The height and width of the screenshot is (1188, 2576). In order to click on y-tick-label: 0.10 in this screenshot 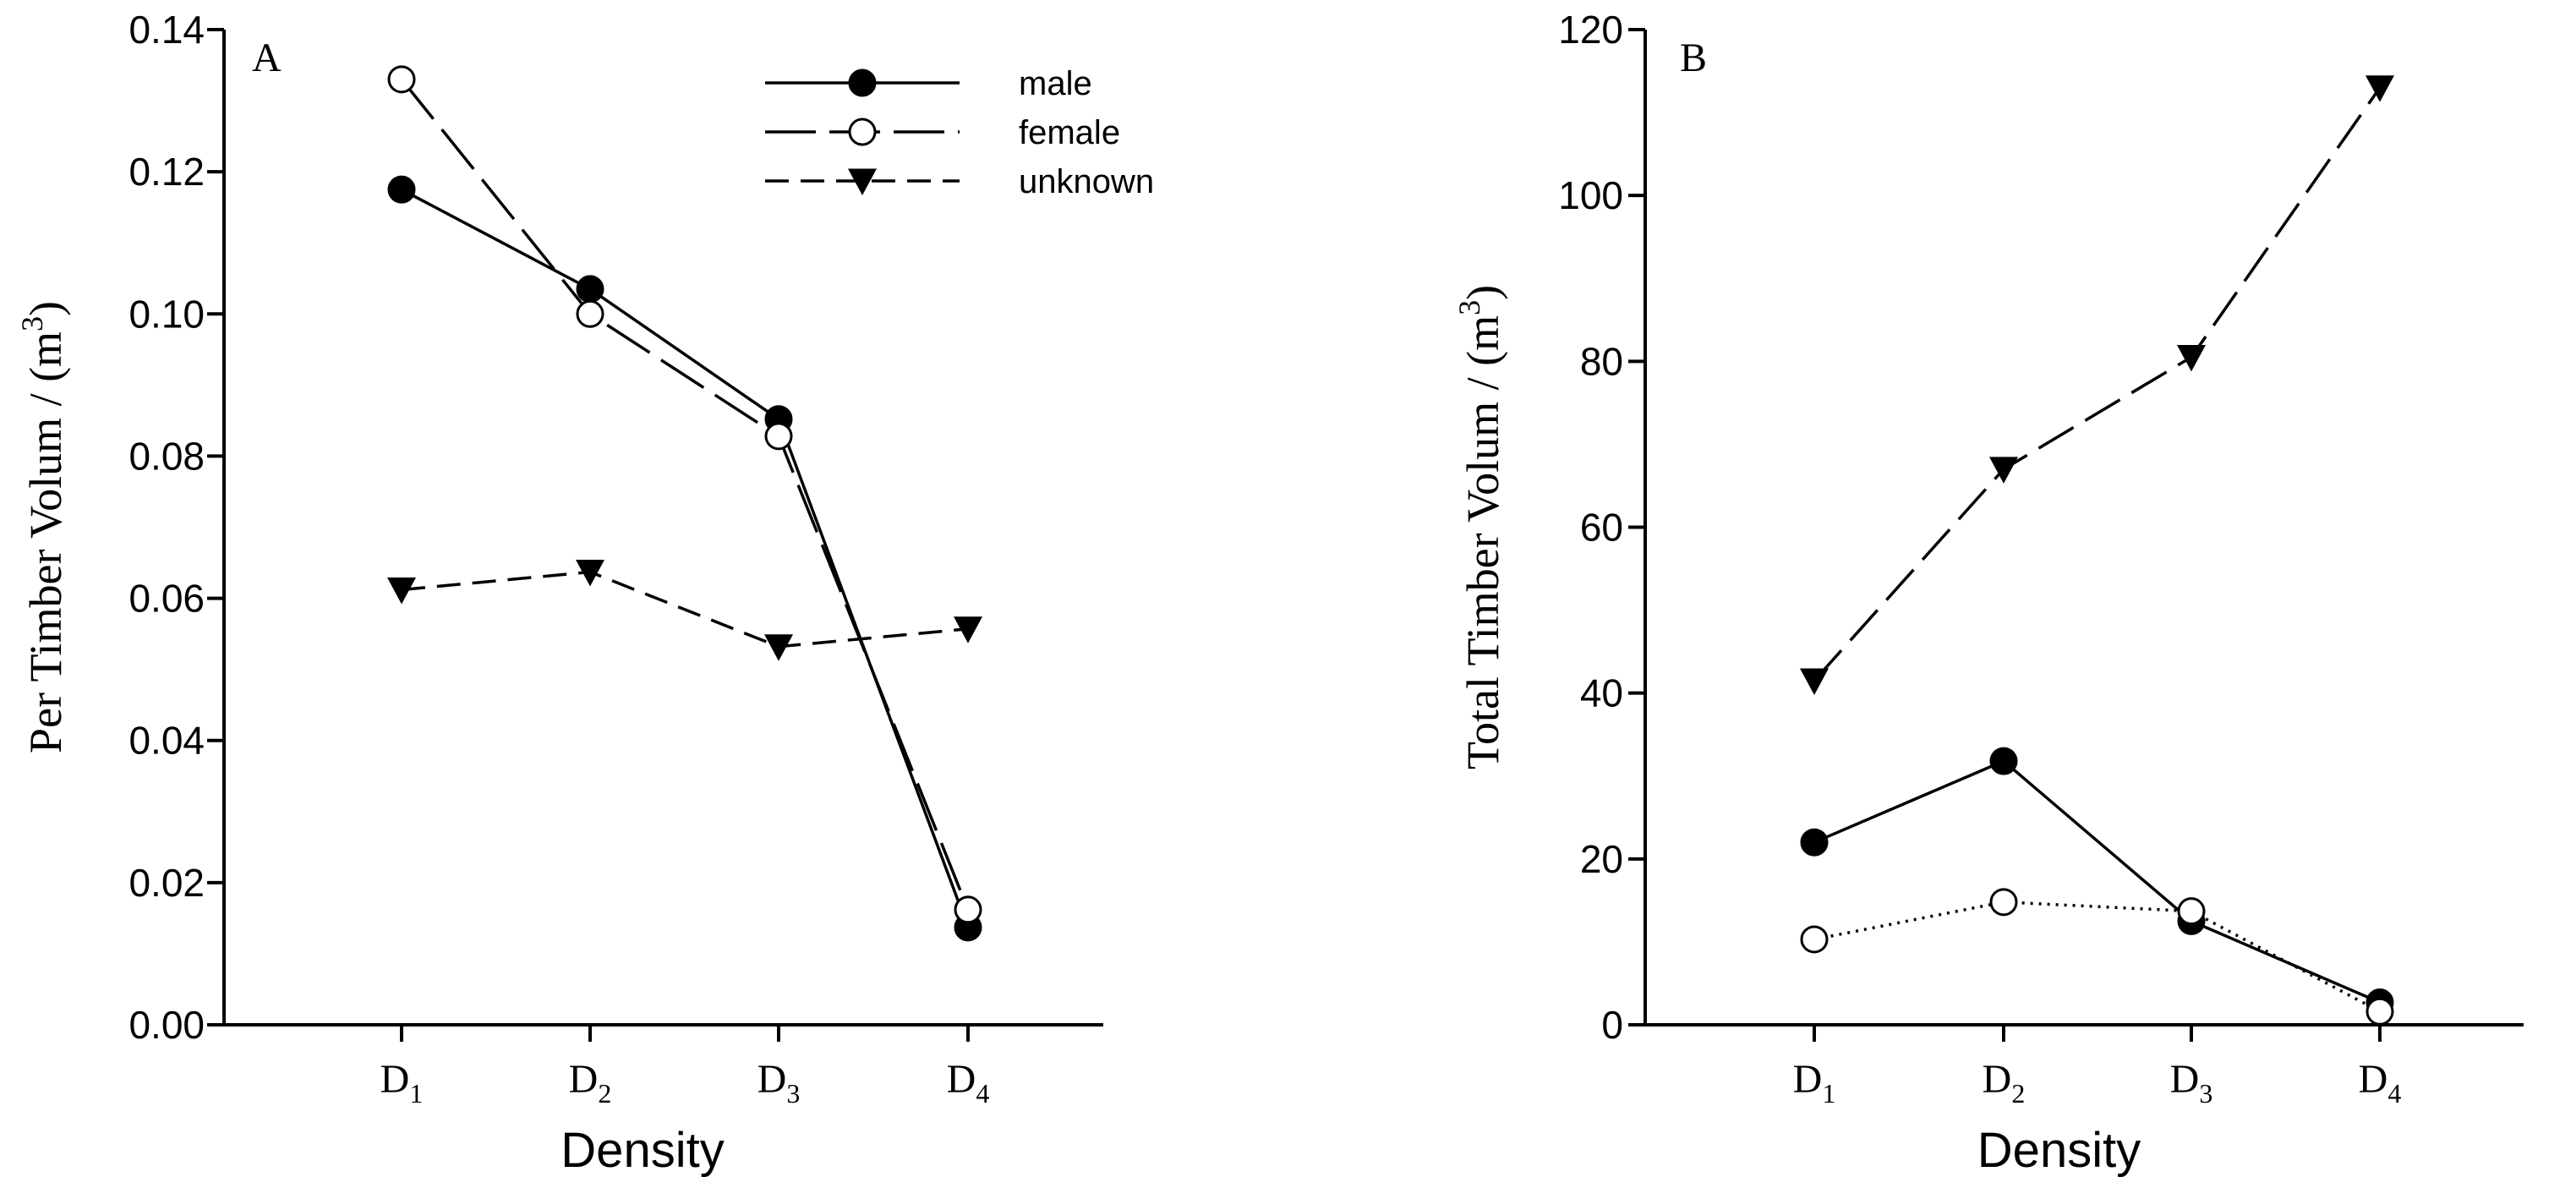, I will do `click(167, 314)`.